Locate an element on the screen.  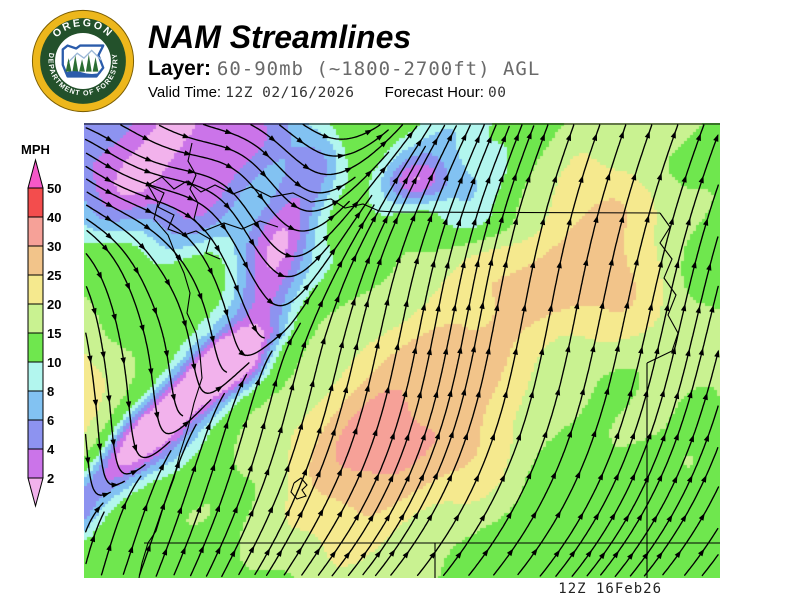
valid-time-label: Valid Time: is located at coordinates (185, 92).